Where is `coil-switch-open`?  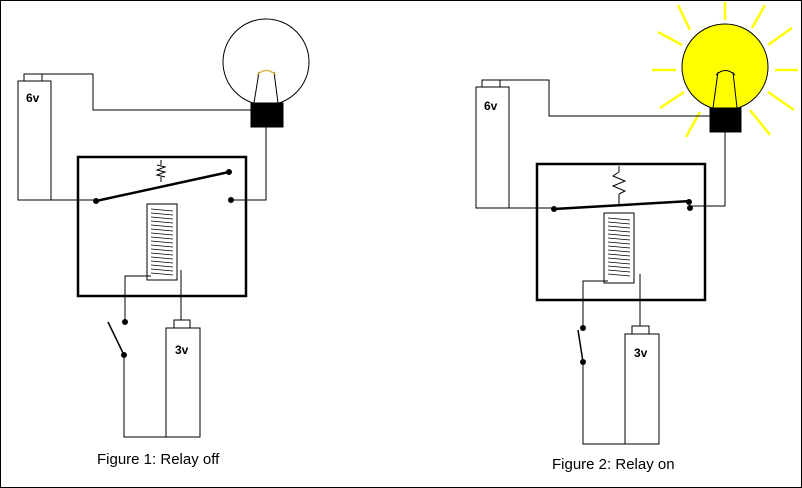 coil-switch-open is located at coordinates (117, 338).